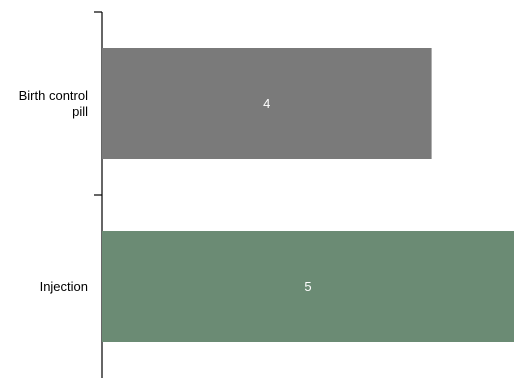 This screenshot has height=378, width=514. I want to click on data-label: 4, so click(266, 103).